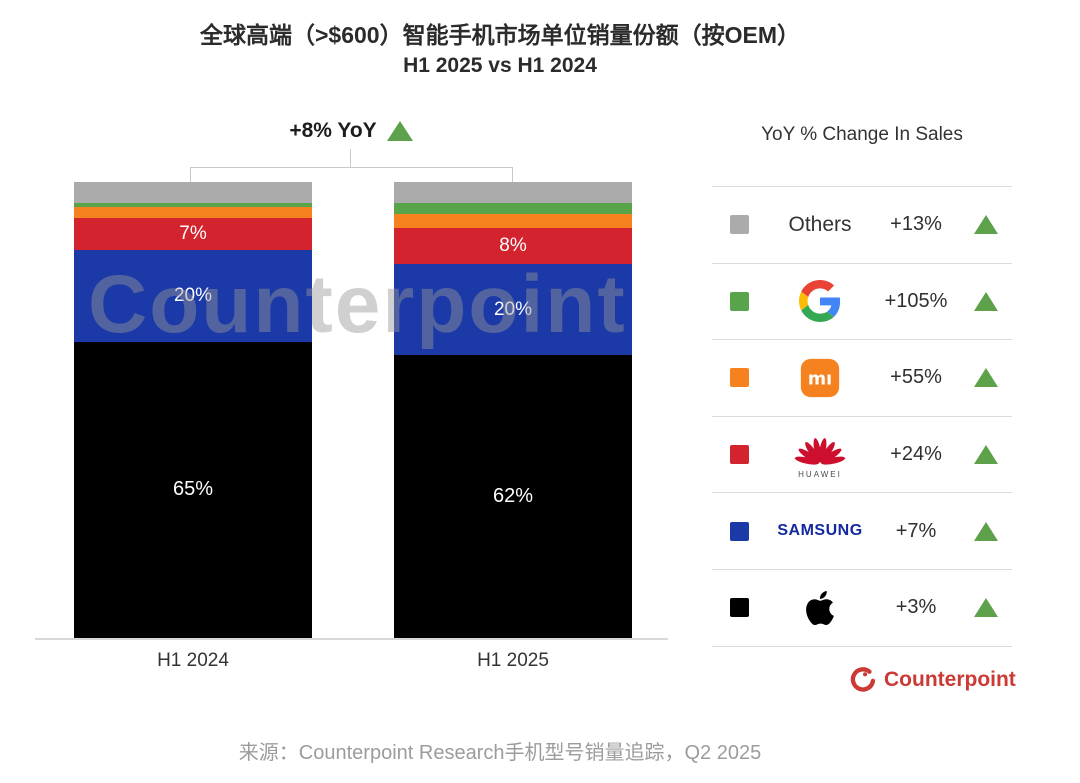  I want to click on huawei-caption: HUAWEI, so click(820, 474).